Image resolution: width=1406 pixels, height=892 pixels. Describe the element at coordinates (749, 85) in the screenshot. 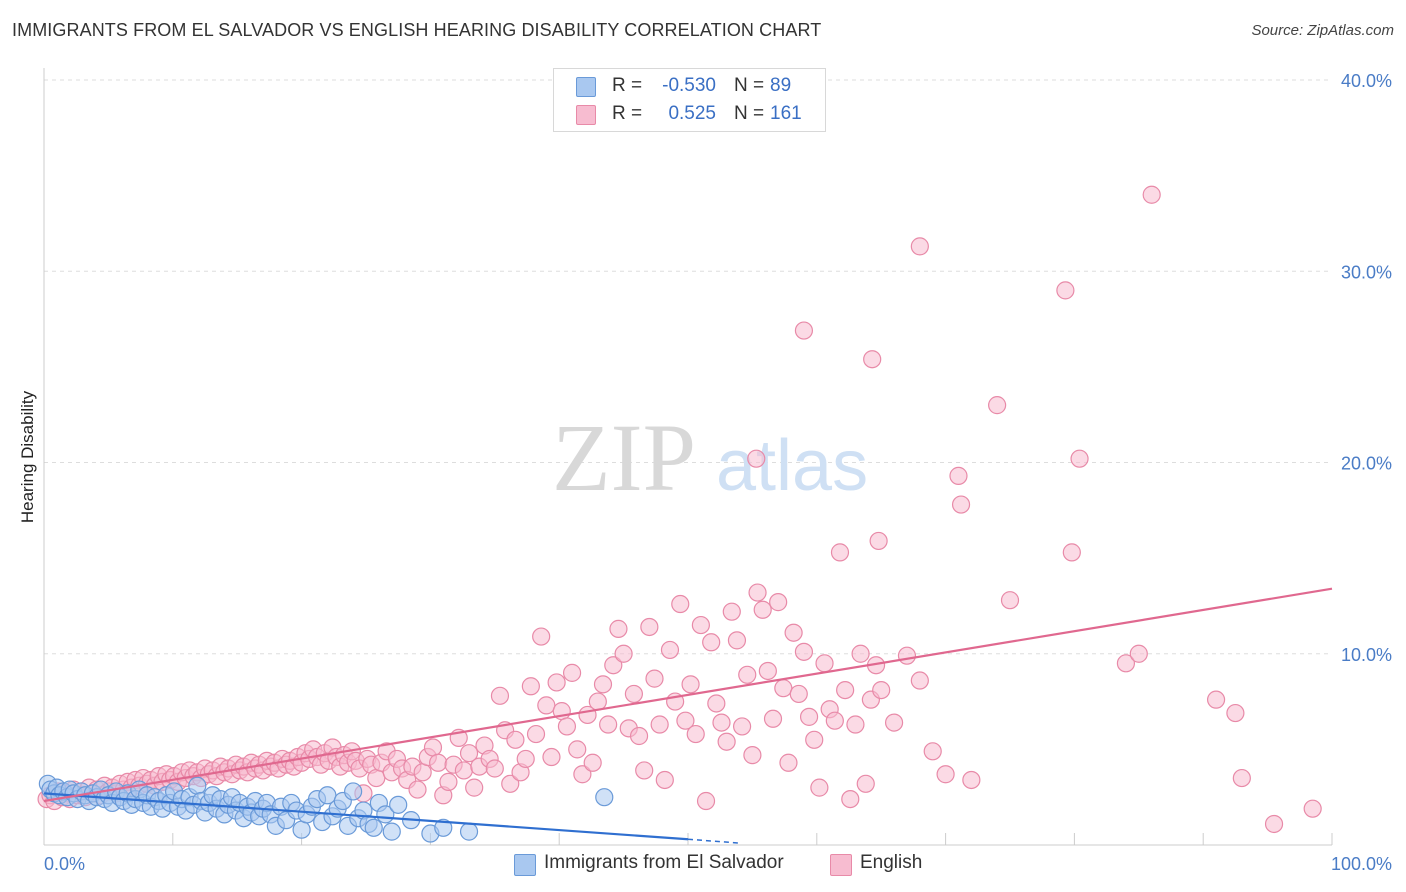

I see `legend-n-label: N =` at that location.